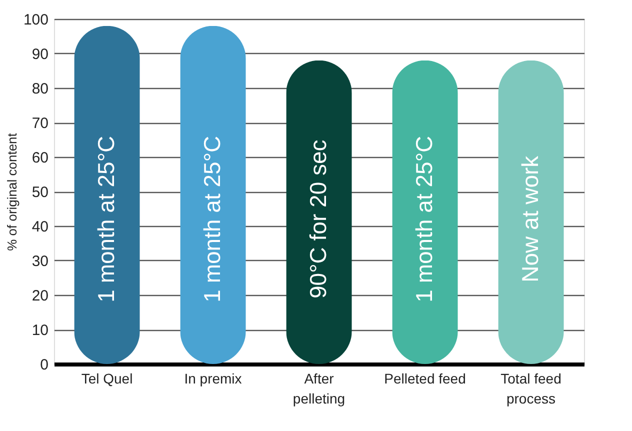 This screenshot has width=632, height=431. I want to click on y-tick-label: 90, so click(40, 54).